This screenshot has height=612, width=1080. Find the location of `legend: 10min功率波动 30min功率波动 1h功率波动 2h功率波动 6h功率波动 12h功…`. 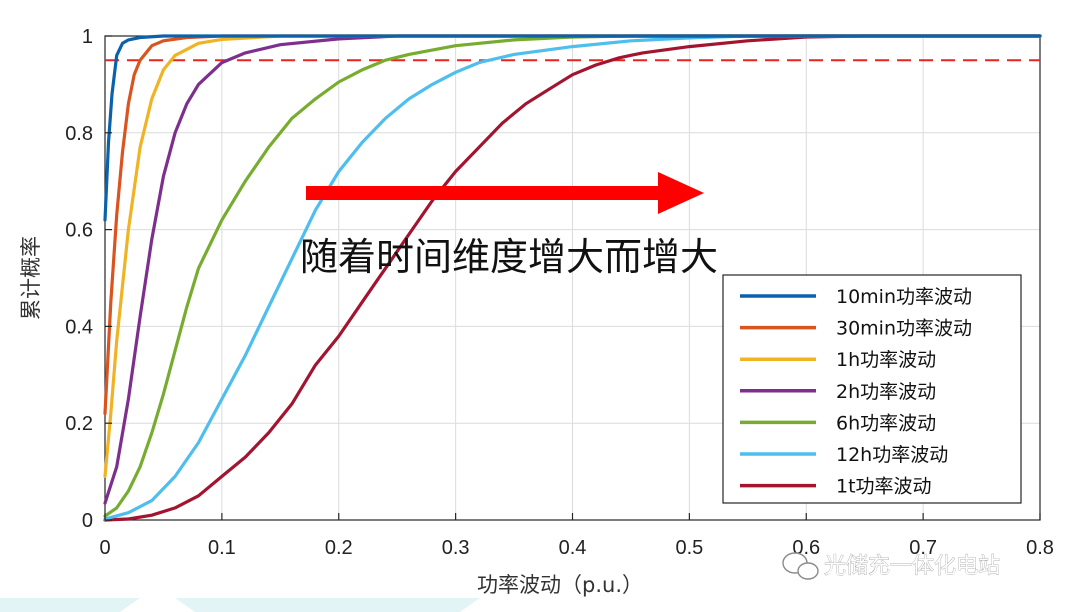

legend: 10min功率波动 30min功率波动 1h功率波动 2h功率波动 6h功率波动 12h功… is located at coordinates (872, 389).